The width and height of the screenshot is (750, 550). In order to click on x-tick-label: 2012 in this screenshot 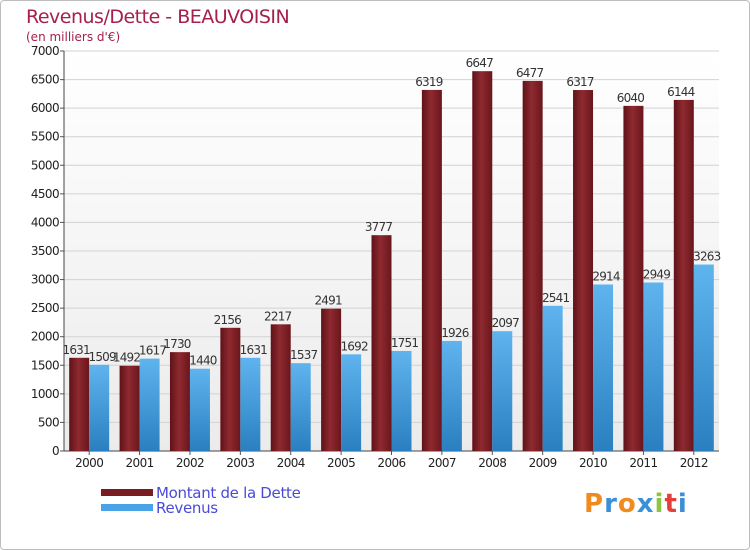, I will do `click(694, 463)`.